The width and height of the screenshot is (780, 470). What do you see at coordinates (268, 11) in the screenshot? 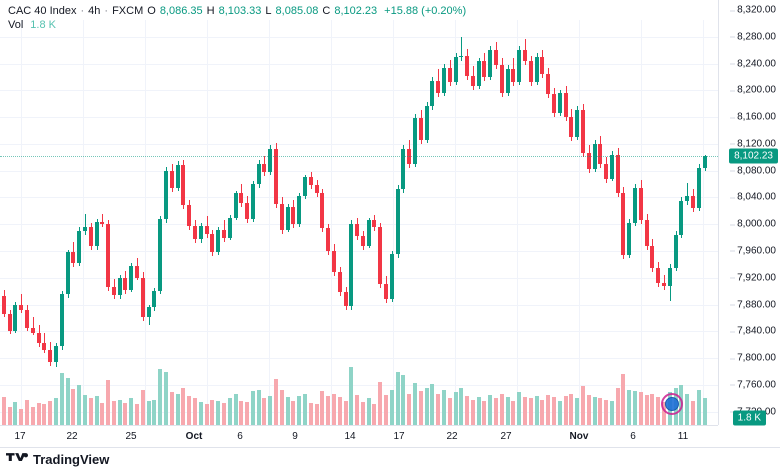
I see `low-label: L` at bounding box center [268, 11].